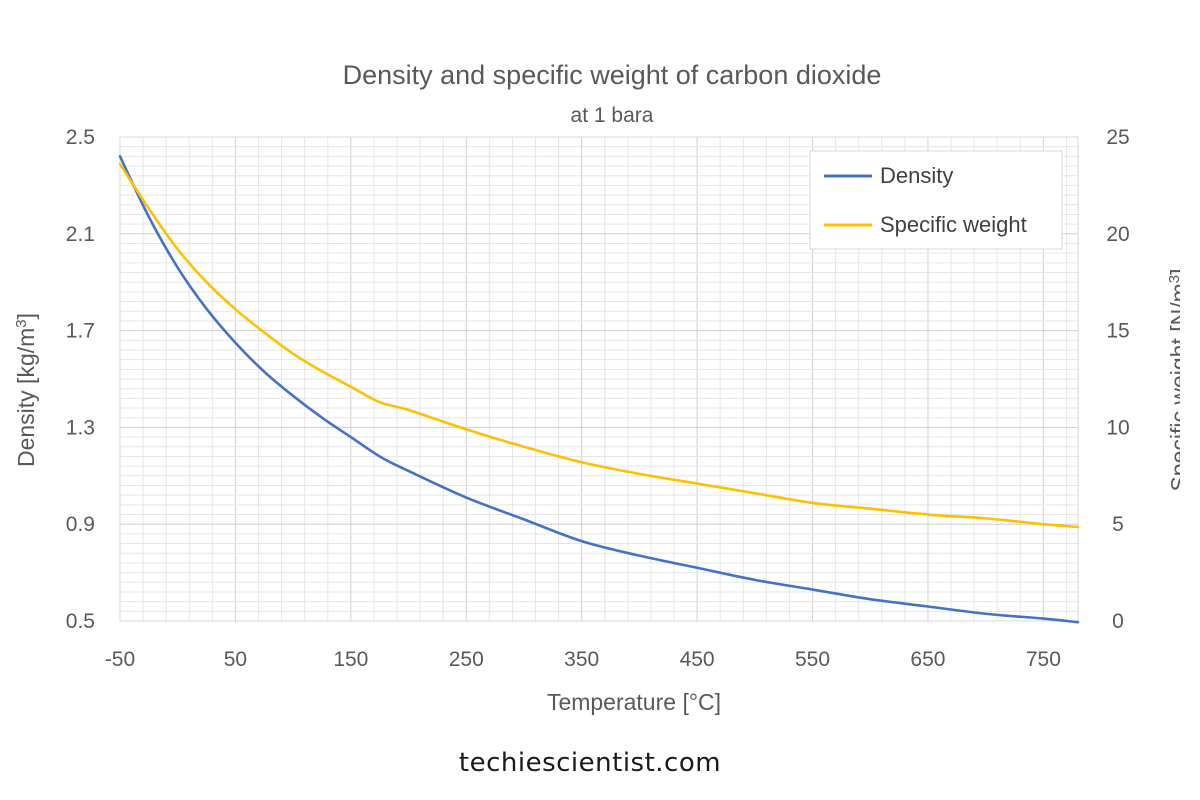 Image resolution: width=1200 pixels, height=800 pixels. What do you see at coordinates (80, 379) in the screenshot?
I see `y-left-tick-labels: 0.5 0.9 1.3 1.7 2.1 2.5` at bounding box center [80, 379].